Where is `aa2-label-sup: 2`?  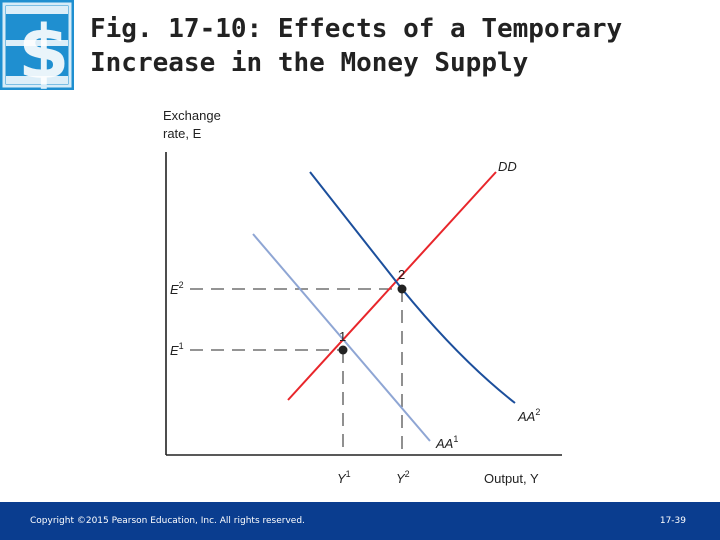 aa2-label-sup: 2 is located at coordinates (537, 412).